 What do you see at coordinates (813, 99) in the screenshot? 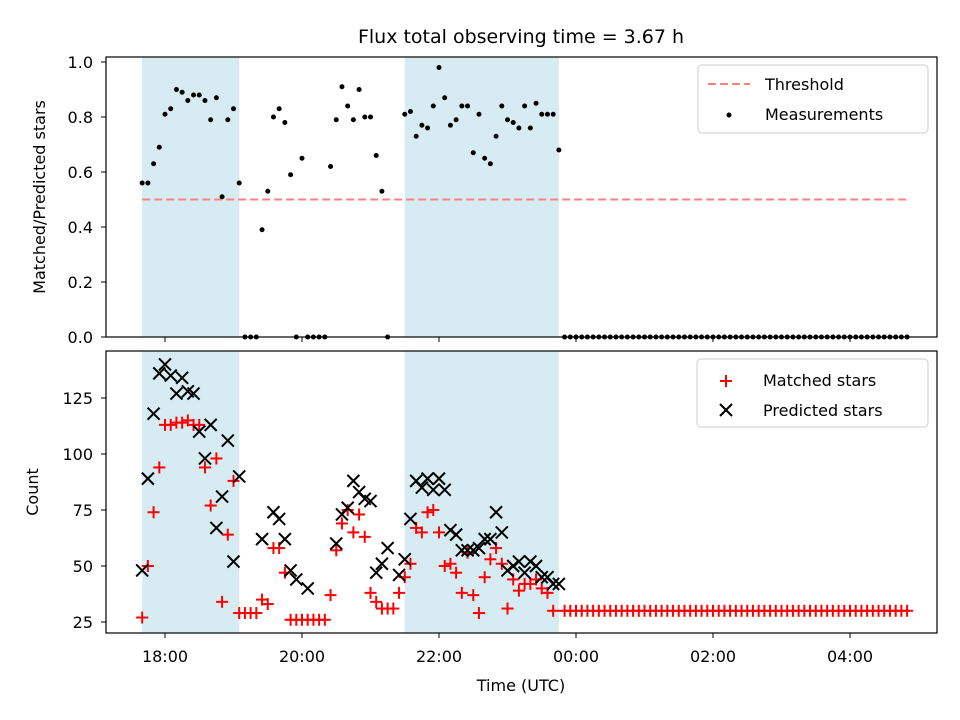
I see `top-legend: Threshold Measurements` at bounding box center [813, 99].